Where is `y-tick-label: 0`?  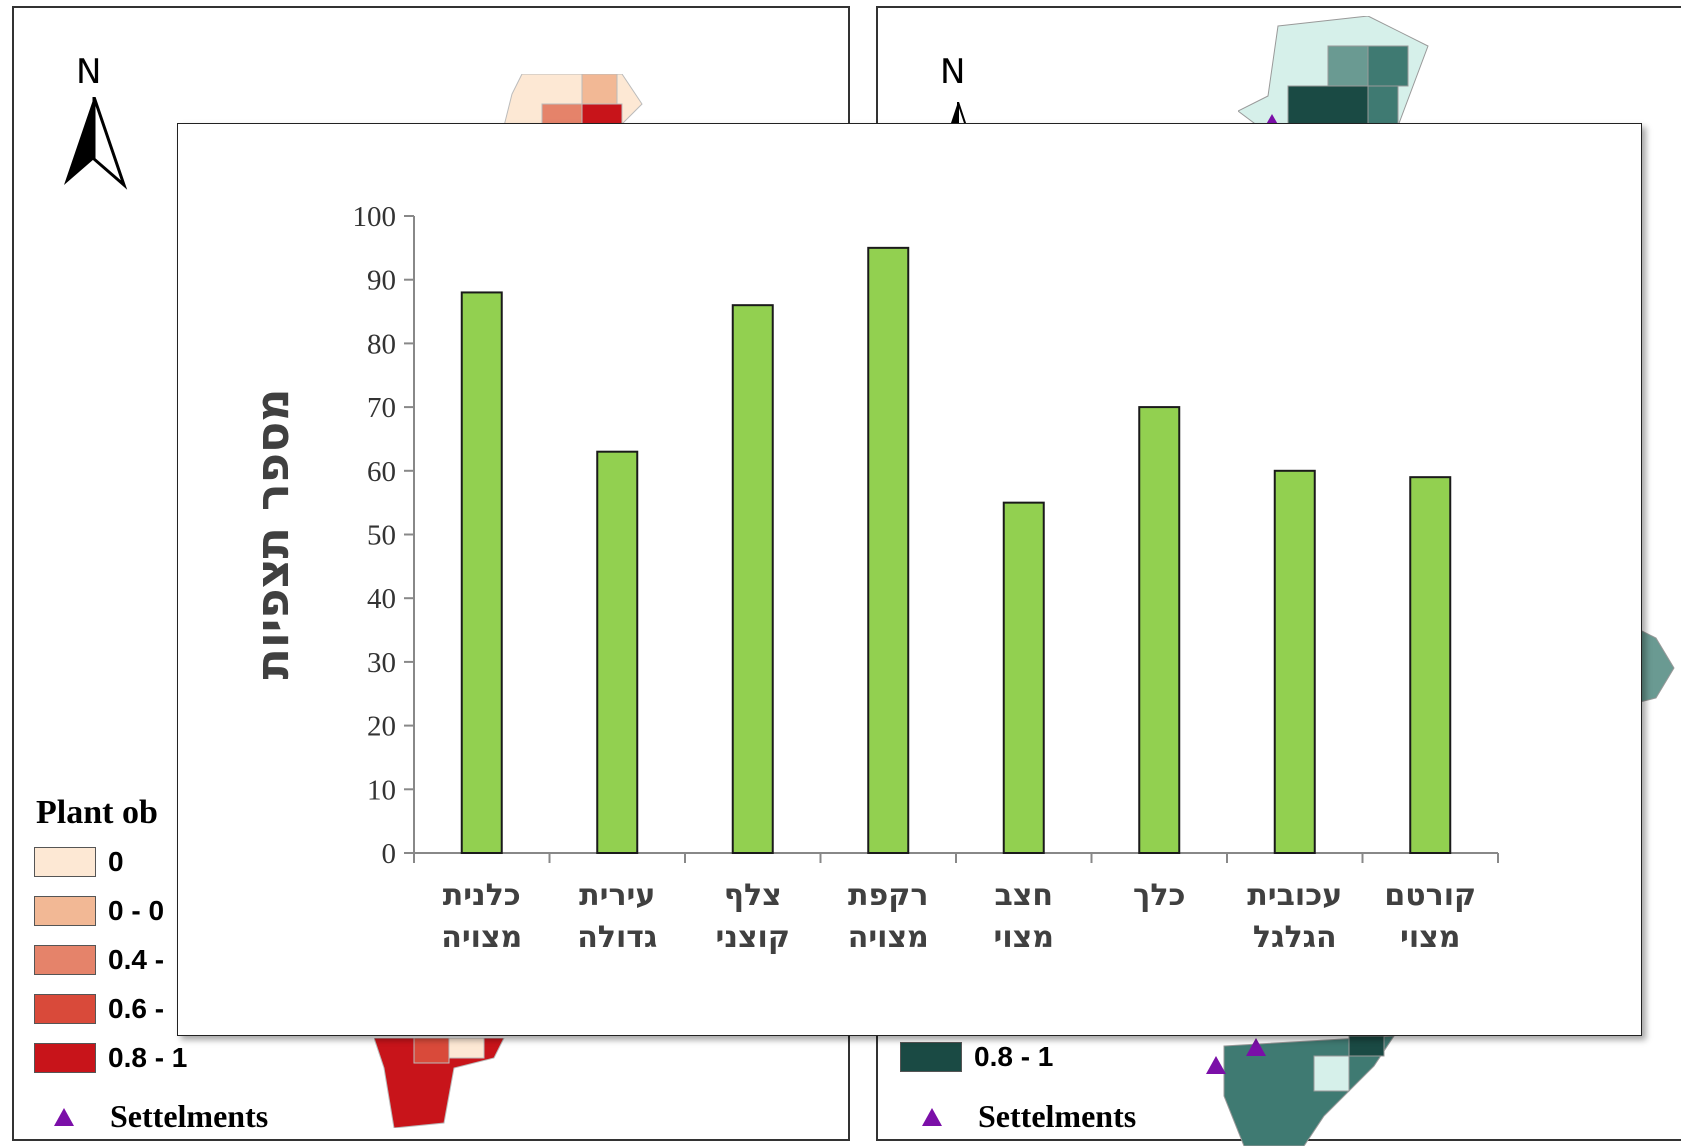
y-tick-label: 0 is located at coordinates (389, 854).